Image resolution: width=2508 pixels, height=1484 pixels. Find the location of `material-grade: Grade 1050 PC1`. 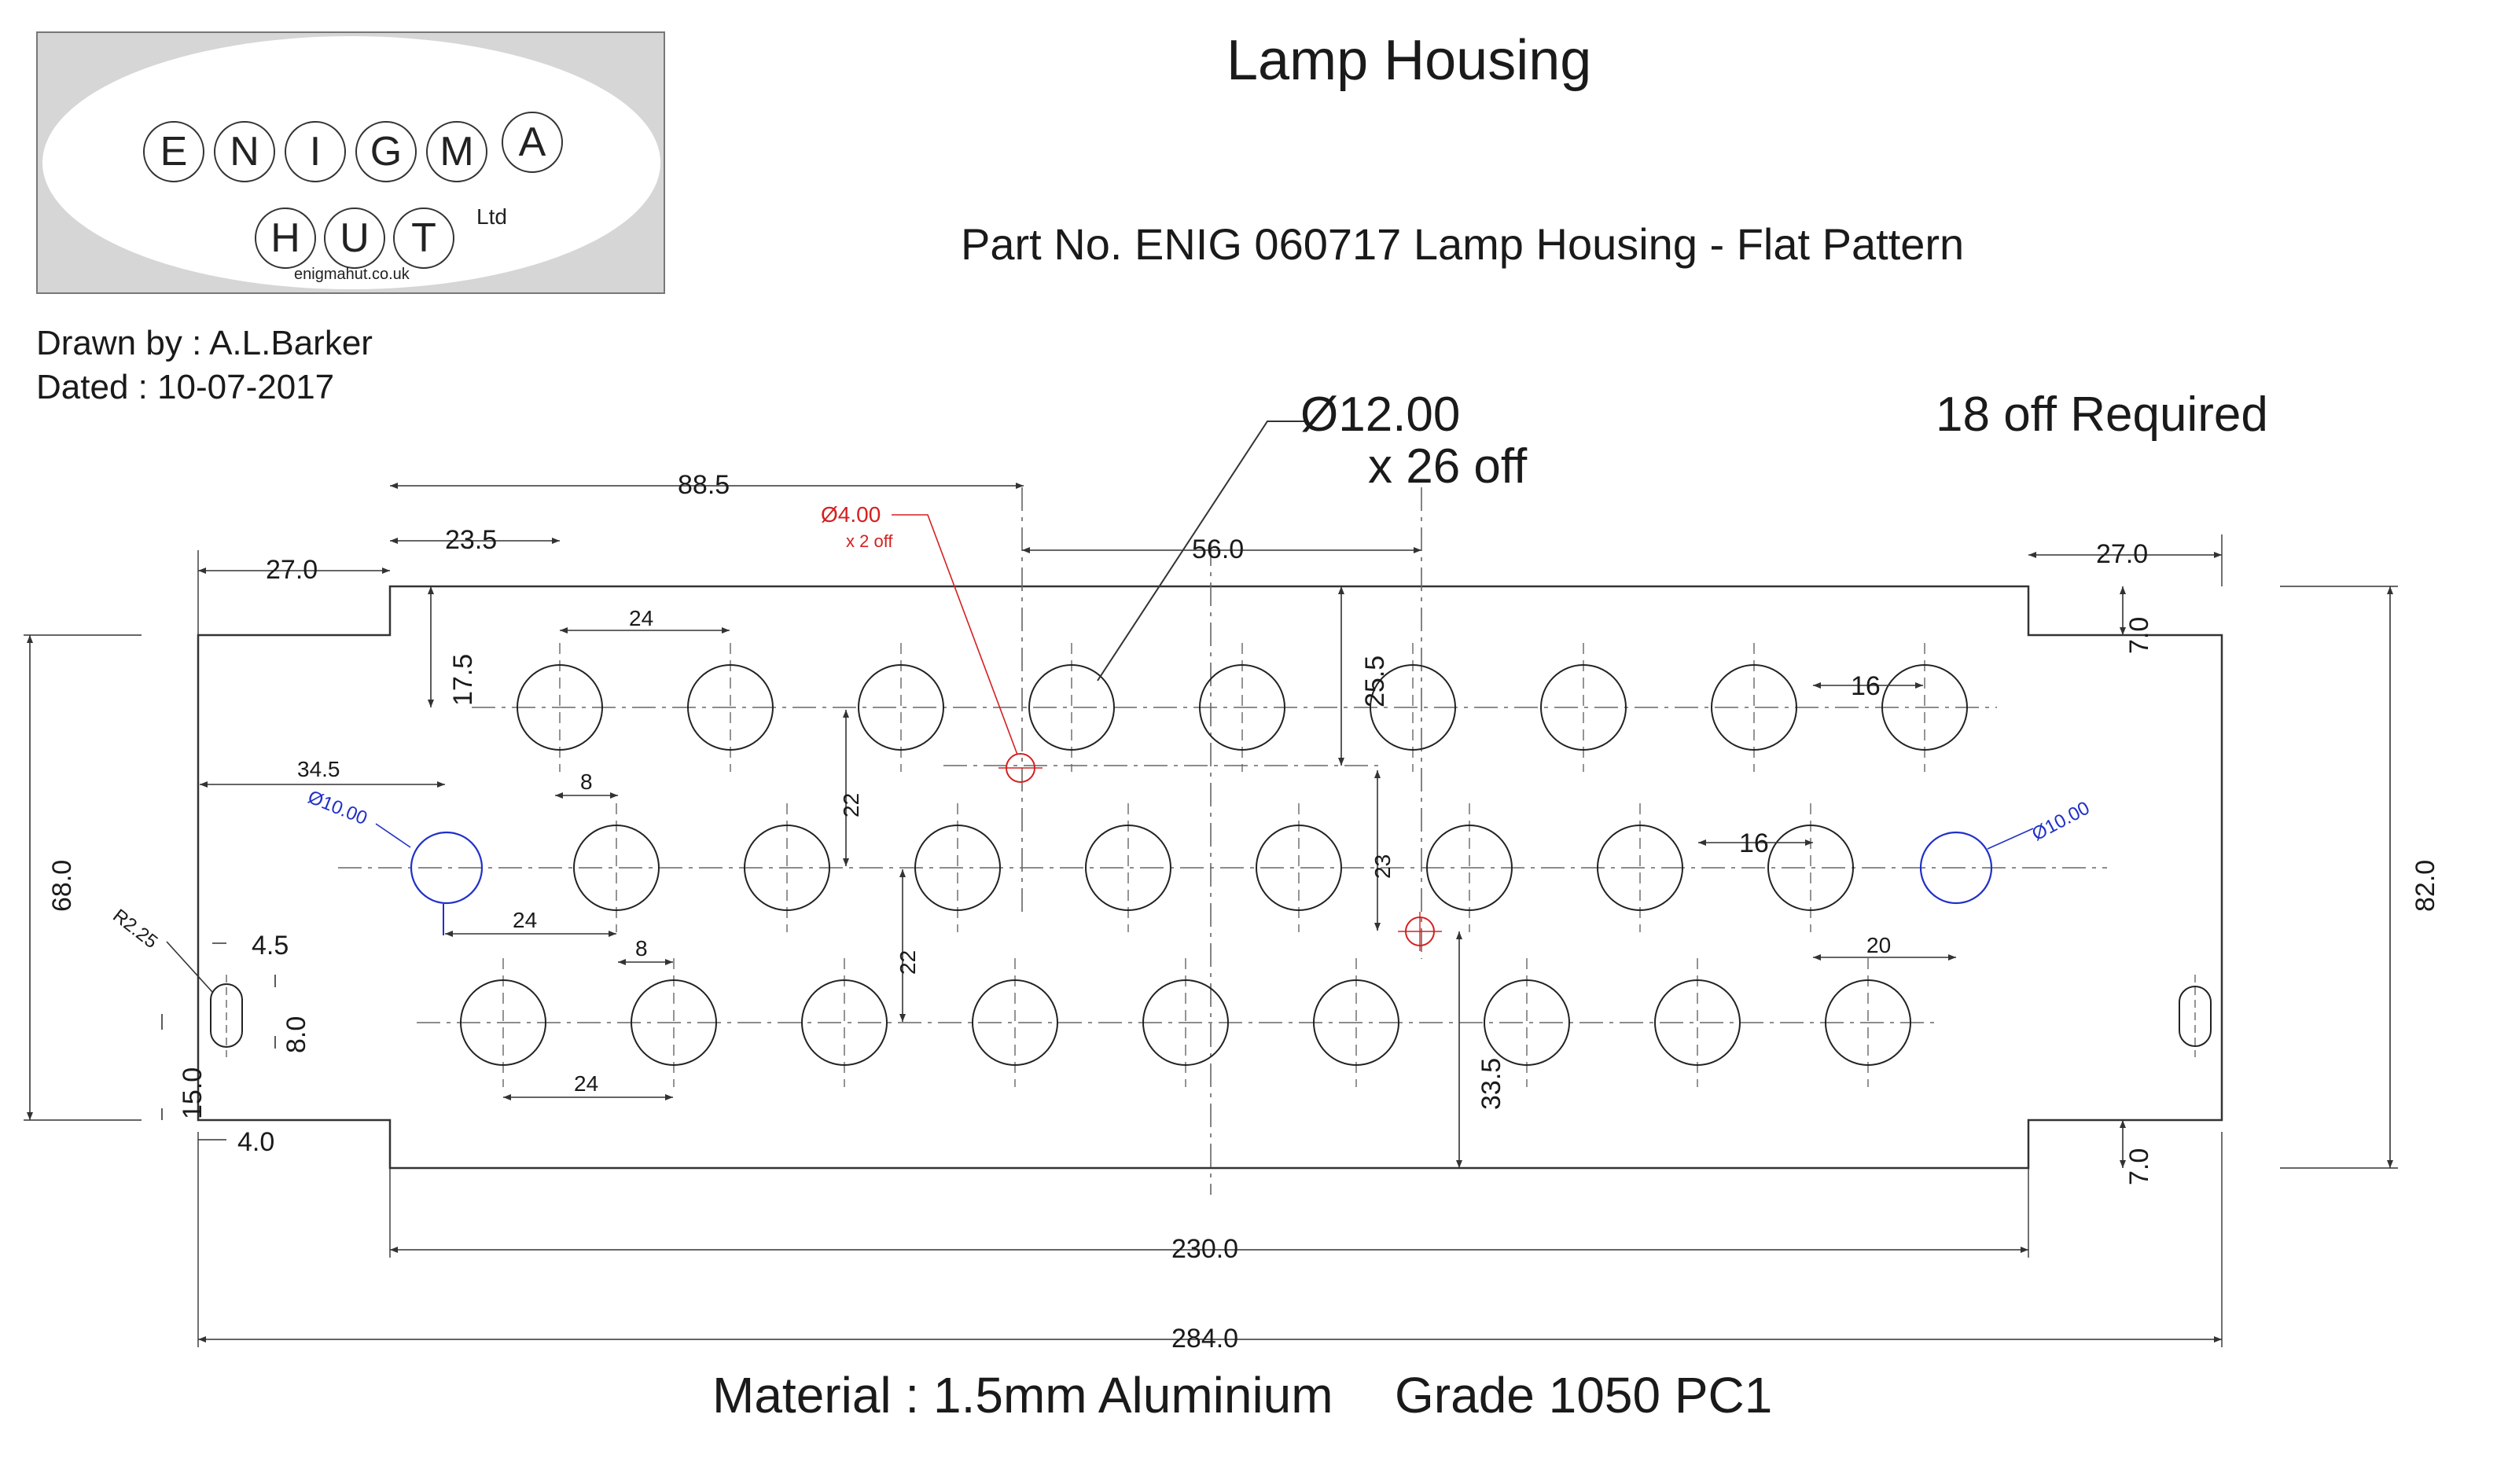

material-grade: Grade 1050 PC1 is located at coordinates (1584, 1395).